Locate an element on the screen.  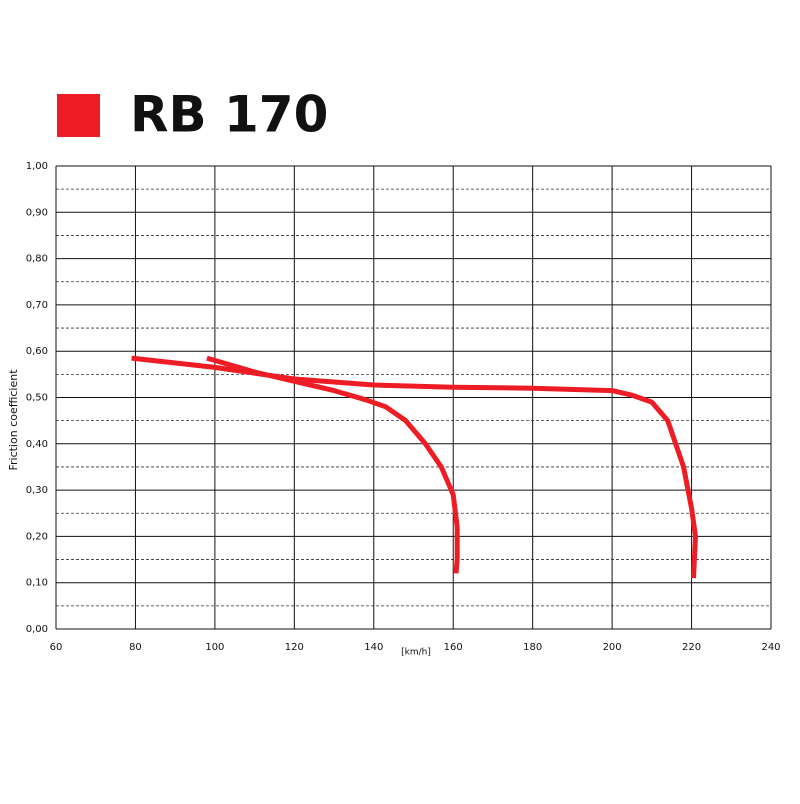
chart-title: RB 170 is located at coordinates (229, 115).